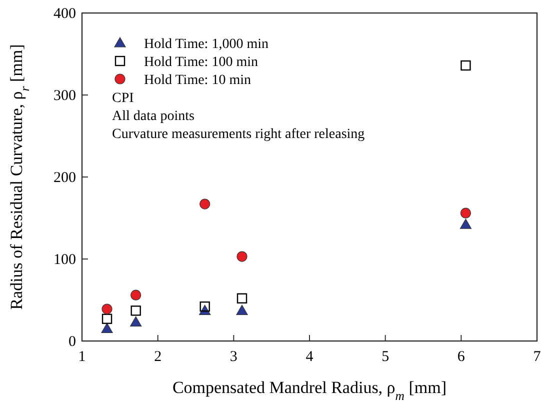  Describe the element at coordinates (72, 342) in the screenshot. I see `y-tick-label: 0` at that location.